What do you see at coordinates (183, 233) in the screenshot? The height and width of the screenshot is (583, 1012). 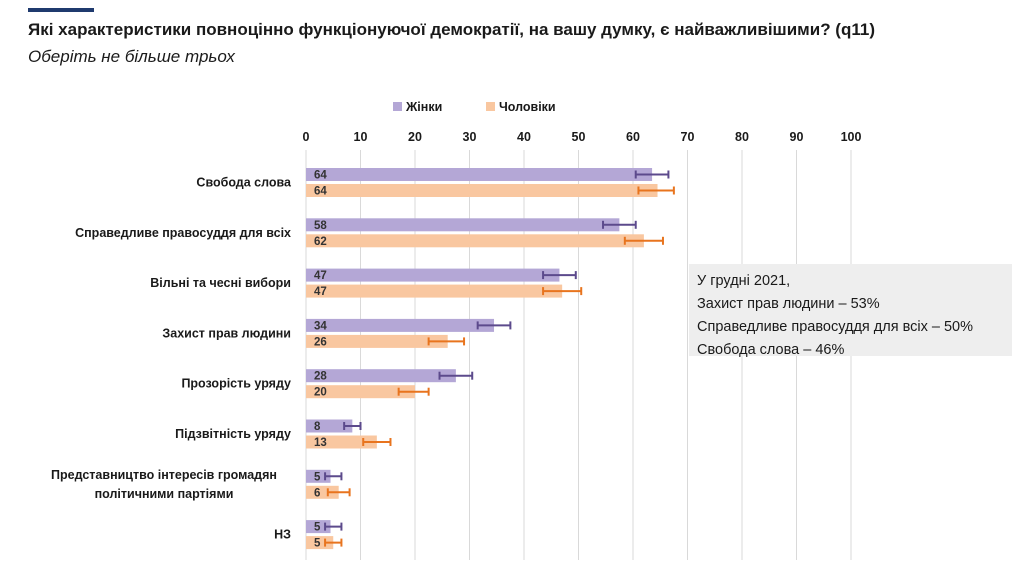 I see `category-label: Справедливе правосуддя для всіх` at bounding box center [183, 233].